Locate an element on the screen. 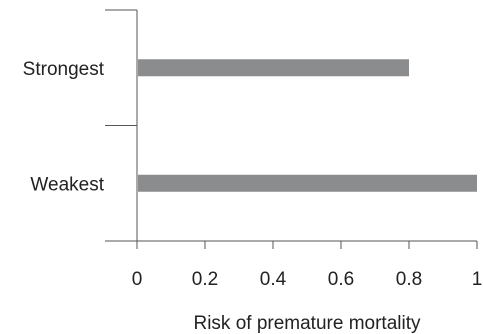 The image size is (483, 334). x-tick-label: 0.2 is located at coordinates (205, 279).